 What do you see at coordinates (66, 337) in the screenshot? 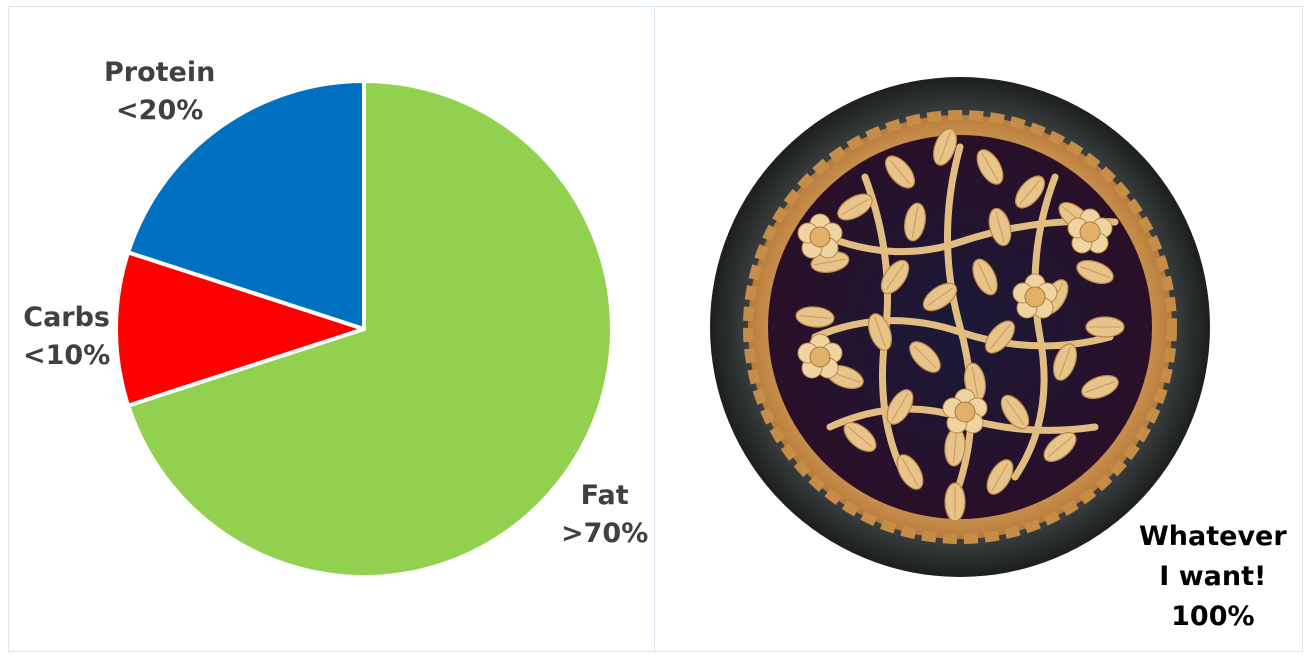
I see `carbs-label: Carbs <10%` at bounding box center [66, 337].